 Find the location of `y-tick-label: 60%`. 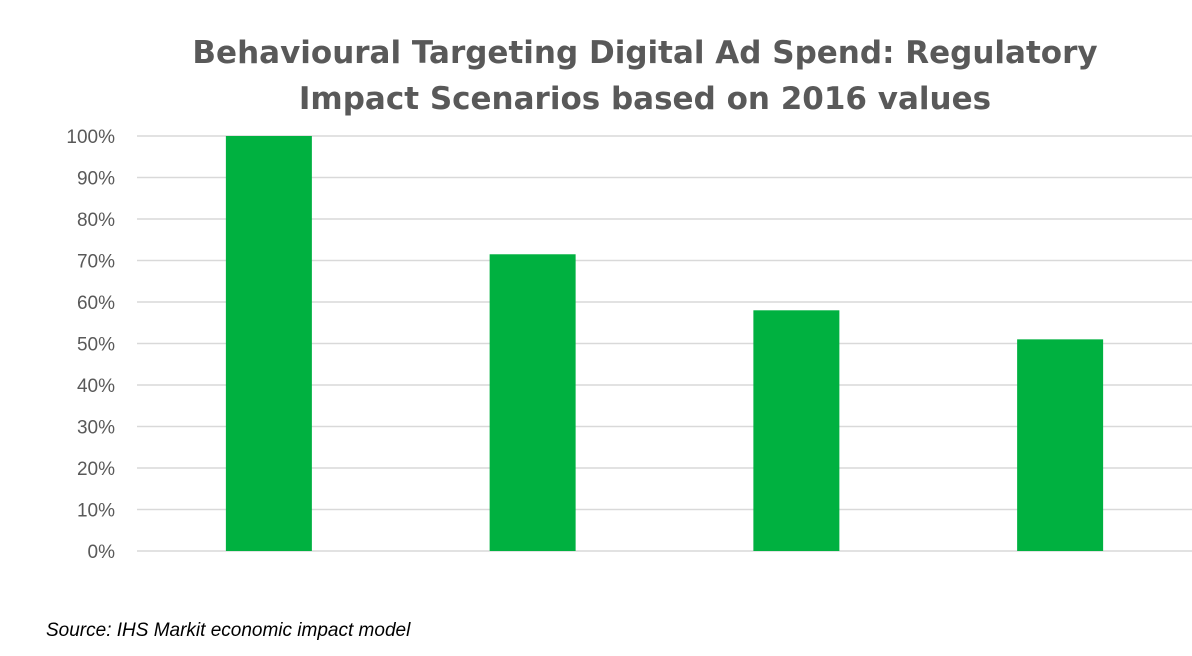

y-tick-label: 60% is located at coordinates (96, 303).